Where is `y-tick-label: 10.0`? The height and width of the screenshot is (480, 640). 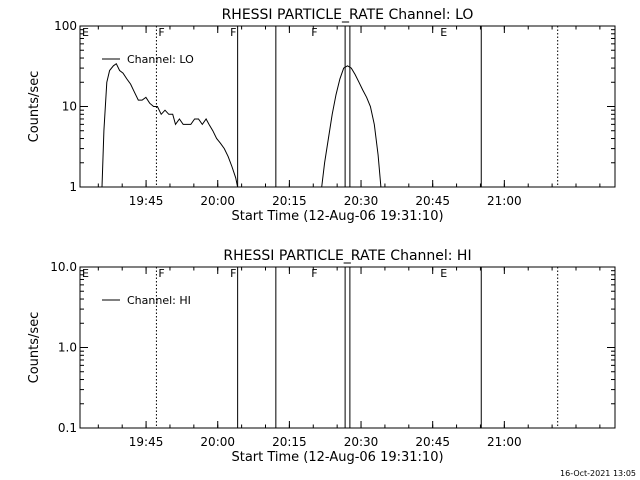 y-tick-label: 10.0 is located at coordinates (63, 267).